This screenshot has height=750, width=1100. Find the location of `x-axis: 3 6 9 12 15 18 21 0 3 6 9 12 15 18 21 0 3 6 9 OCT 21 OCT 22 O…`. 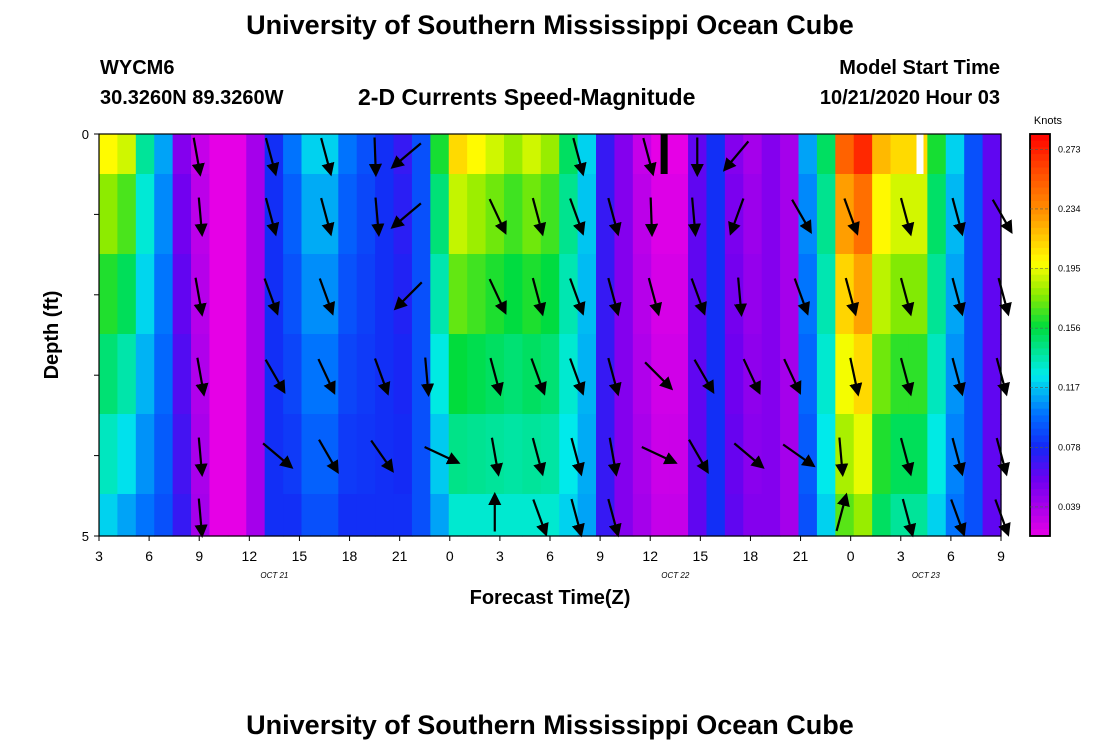

x-axis: 3 6 9 12 15 18 21 0 3 6 9 12 15 18 21 0 3 6 9 OCT 21 OCT 22 O… is located at coordinates (550, 558).